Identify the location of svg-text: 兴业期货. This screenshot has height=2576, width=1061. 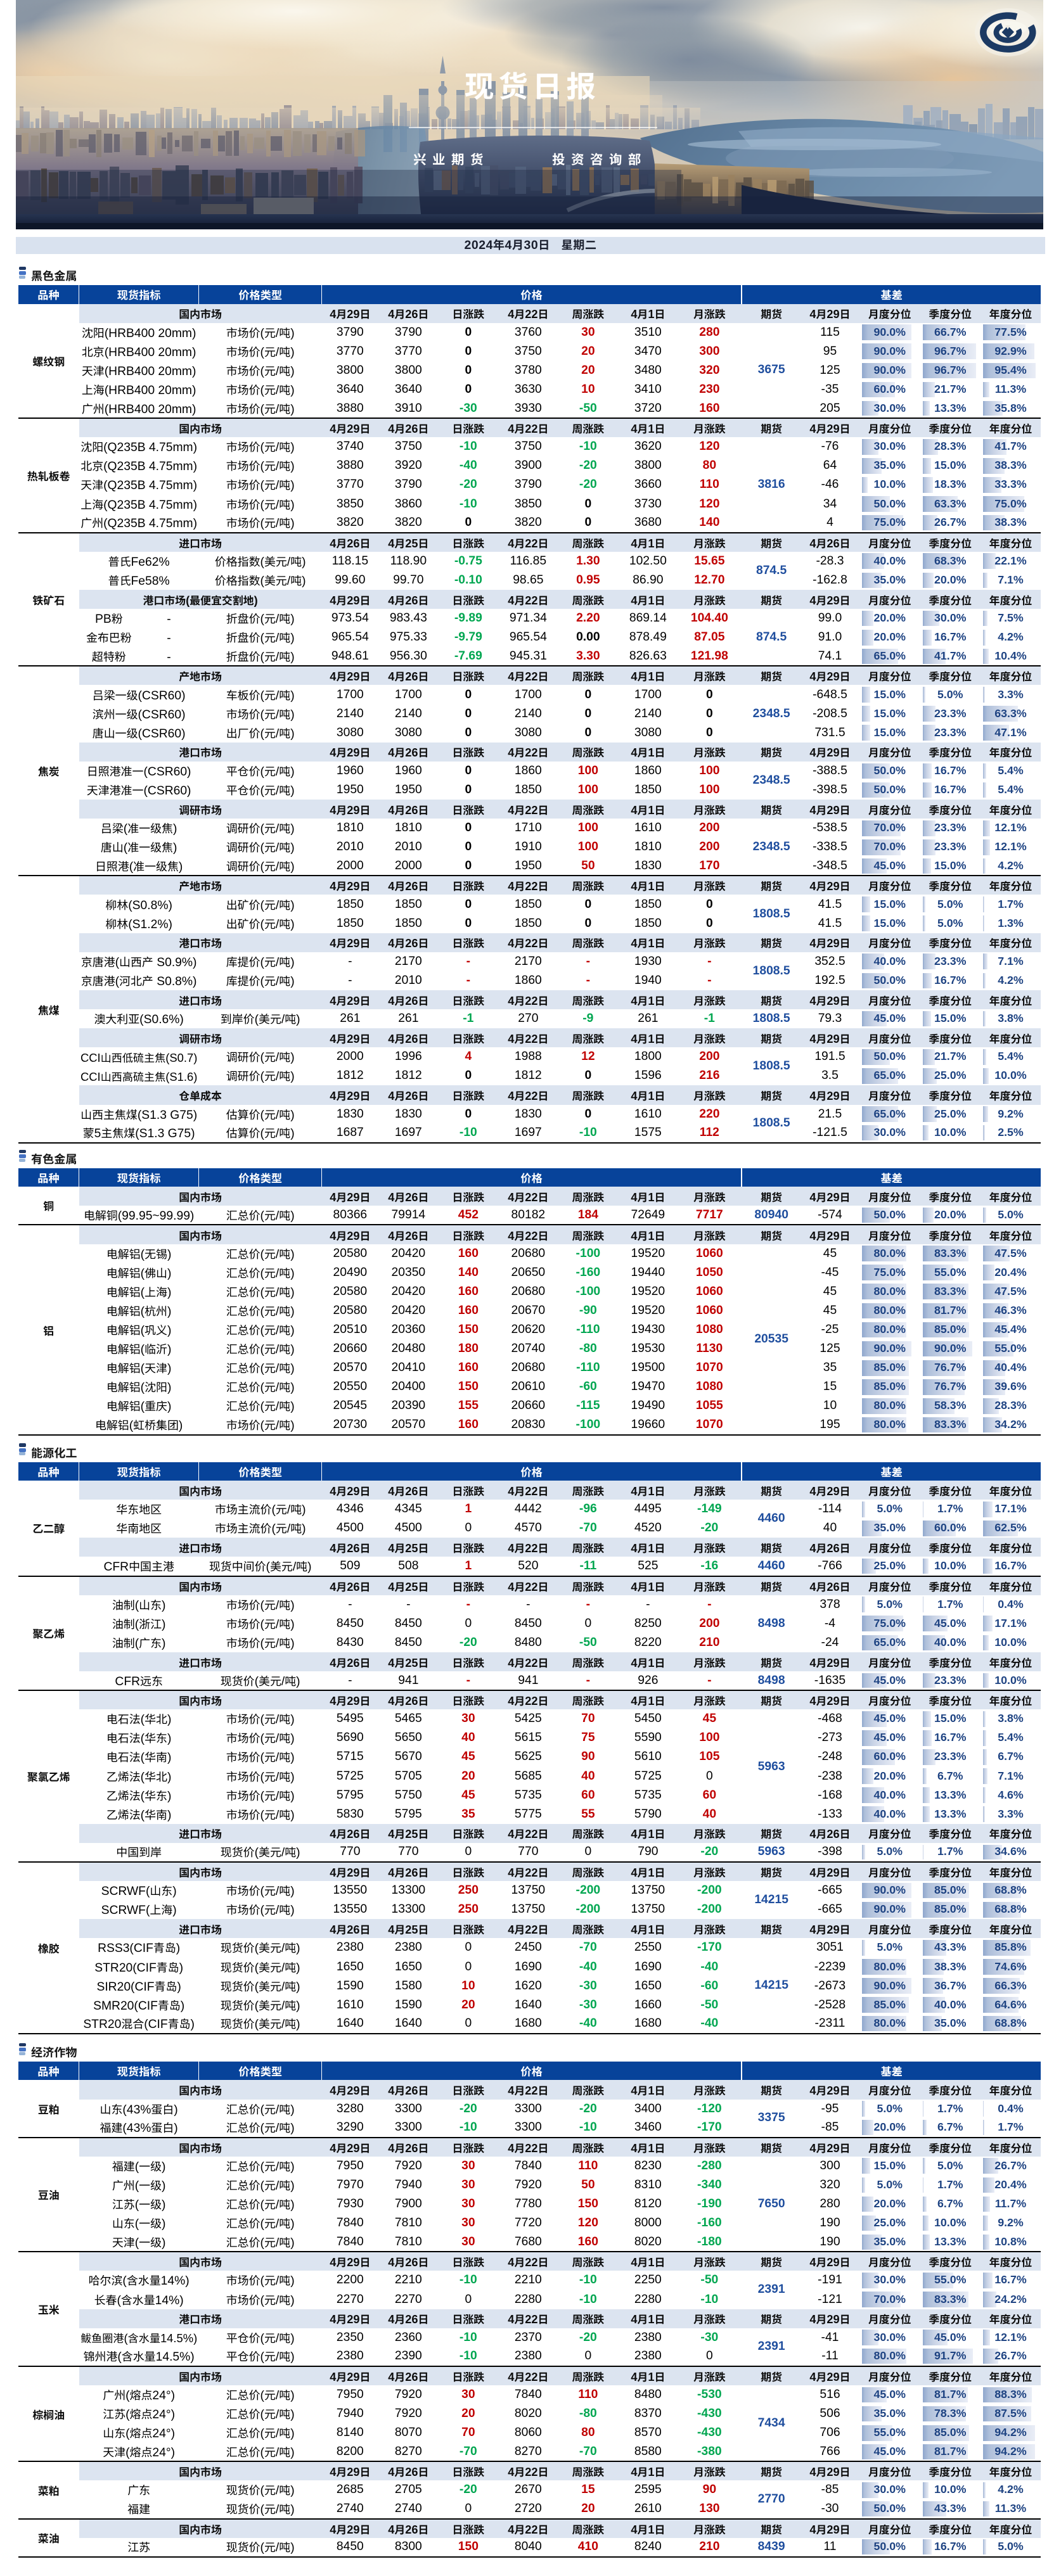
(451, 159).